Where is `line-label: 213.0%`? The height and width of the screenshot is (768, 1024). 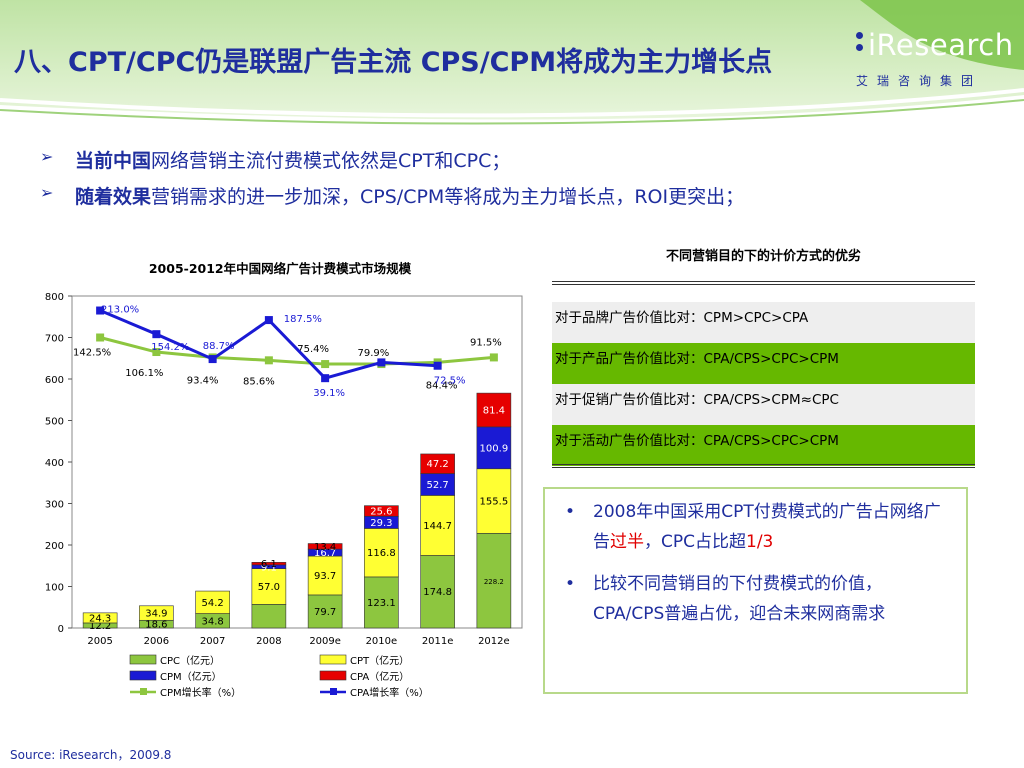 line-label: 213.0% is located at coordinates (120, 310).